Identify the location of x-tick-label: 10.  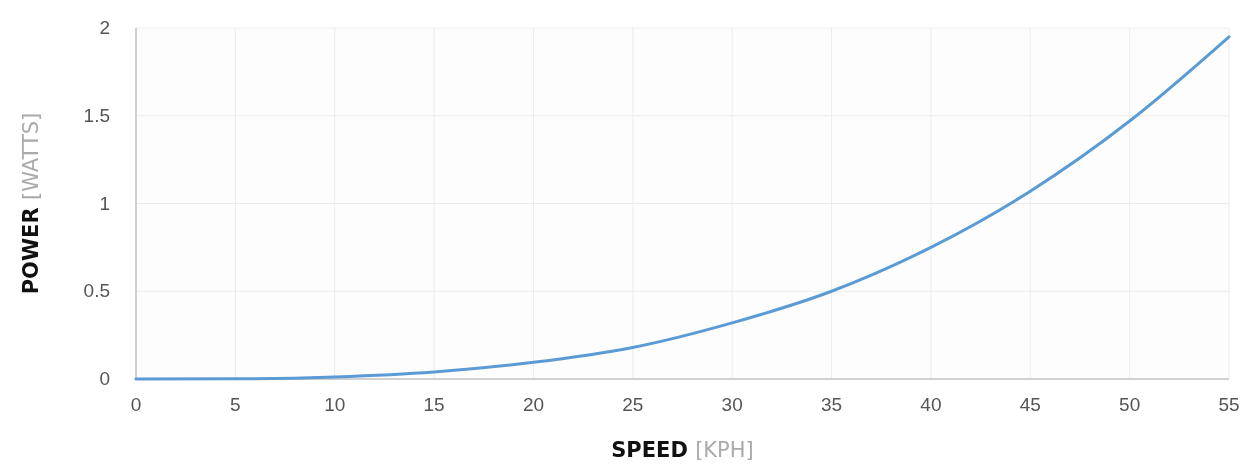
(335, 404).